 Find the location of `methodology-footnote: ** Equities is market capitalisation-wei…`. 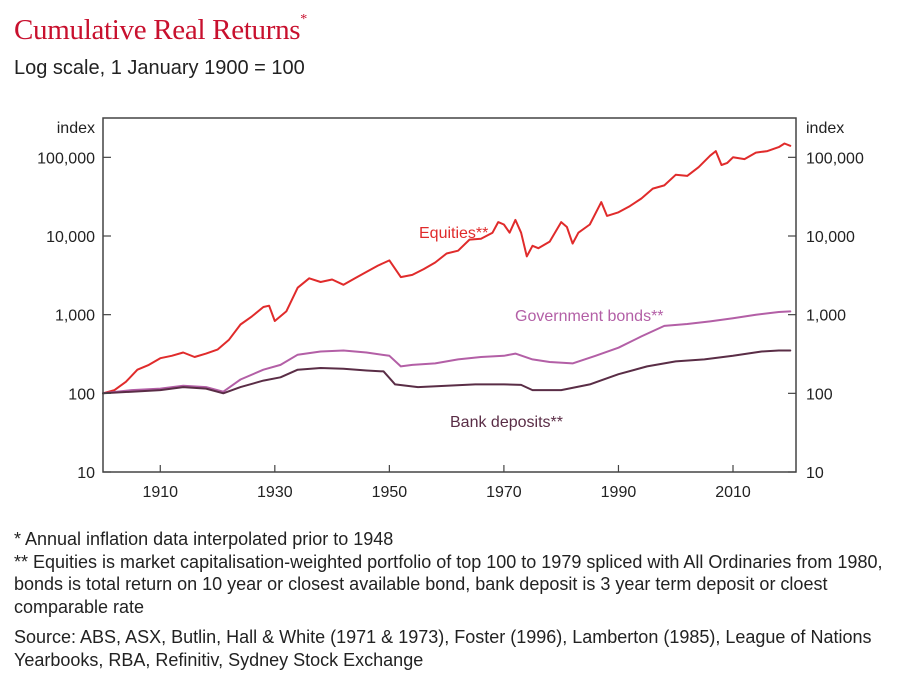

methodology-footnote: ** Equities is market capitalisation-wei… is located at coordinates (448, 584).